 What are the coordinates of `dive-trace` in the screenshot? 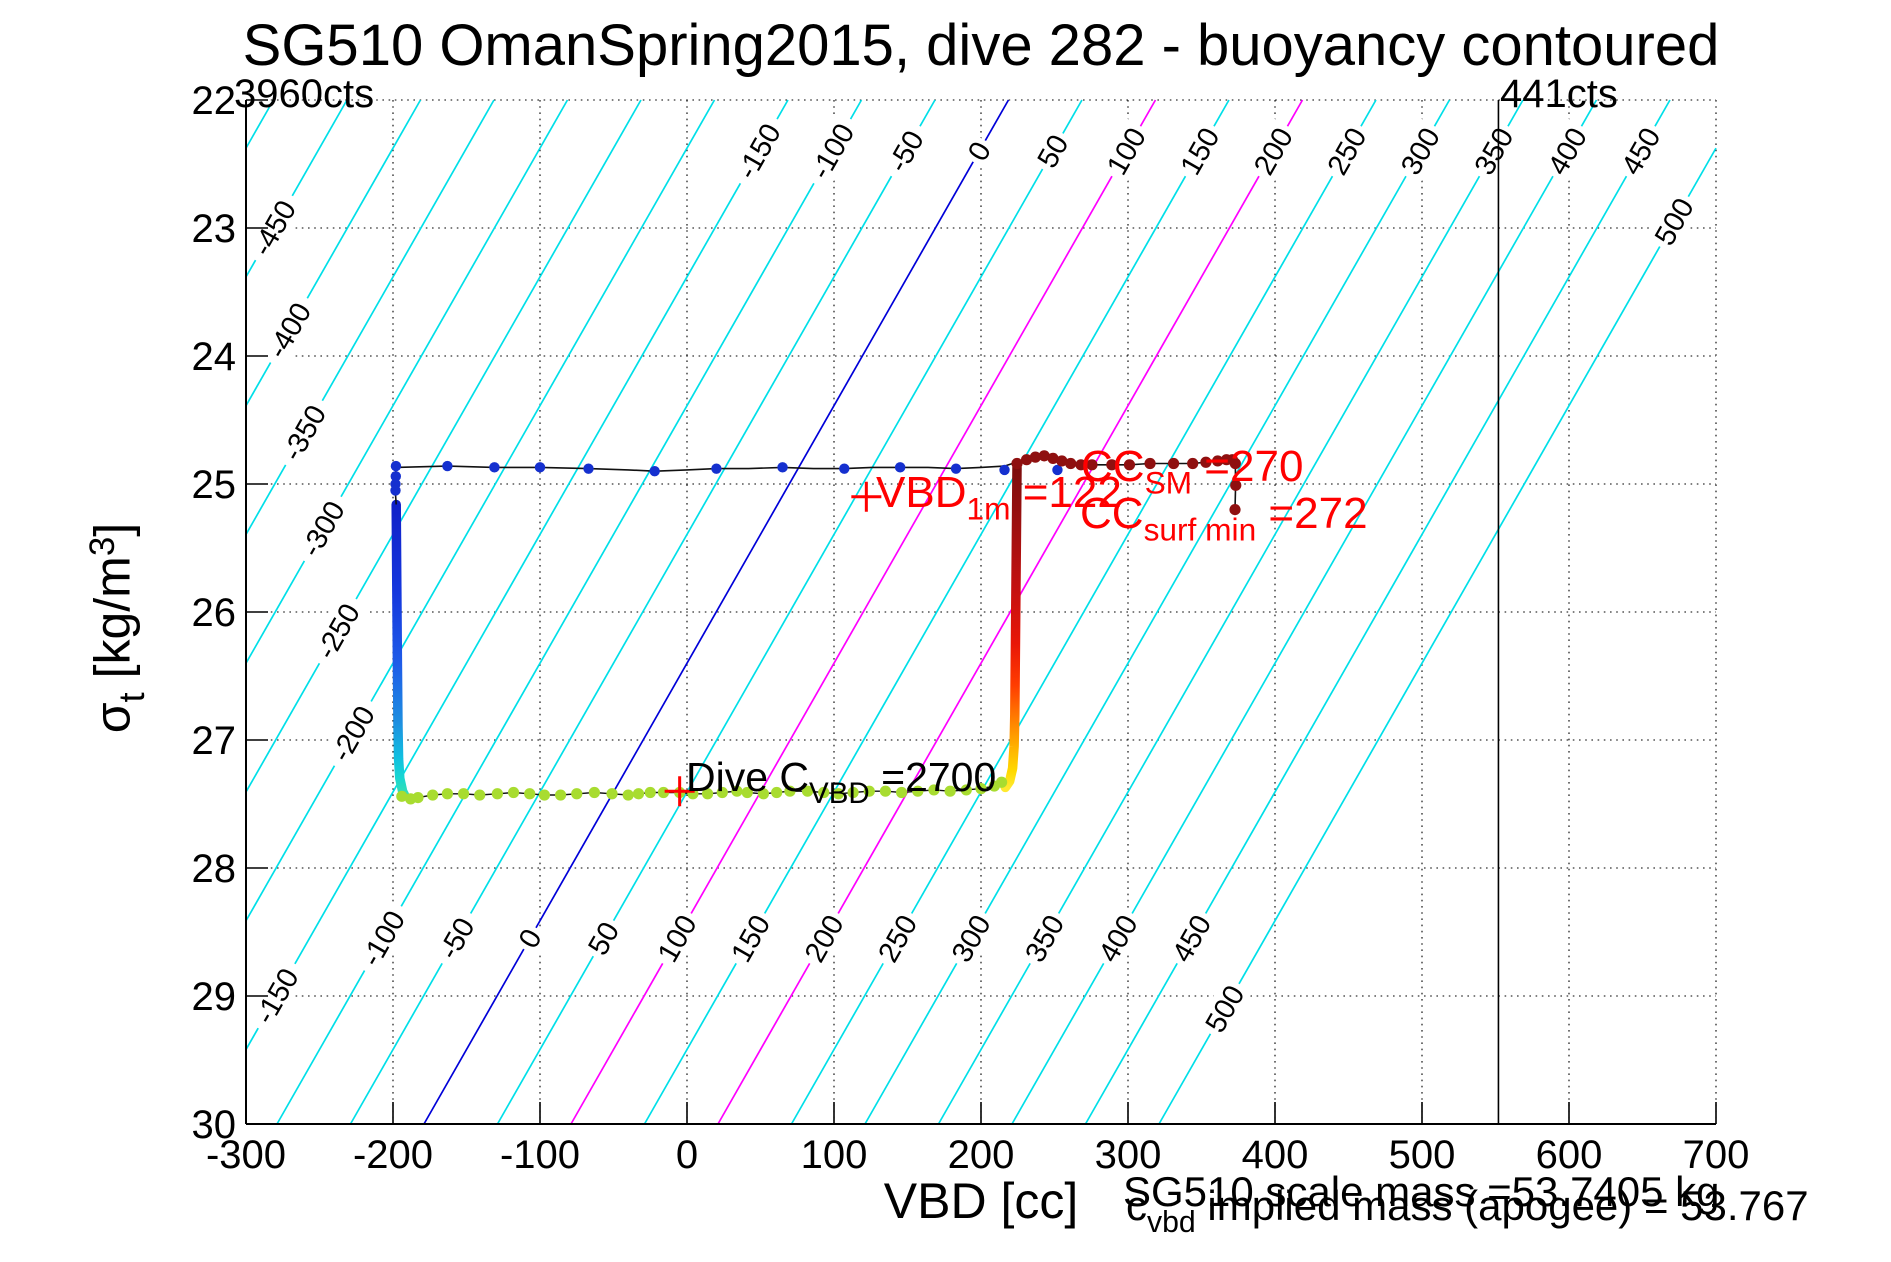 It's located at (816, 627).